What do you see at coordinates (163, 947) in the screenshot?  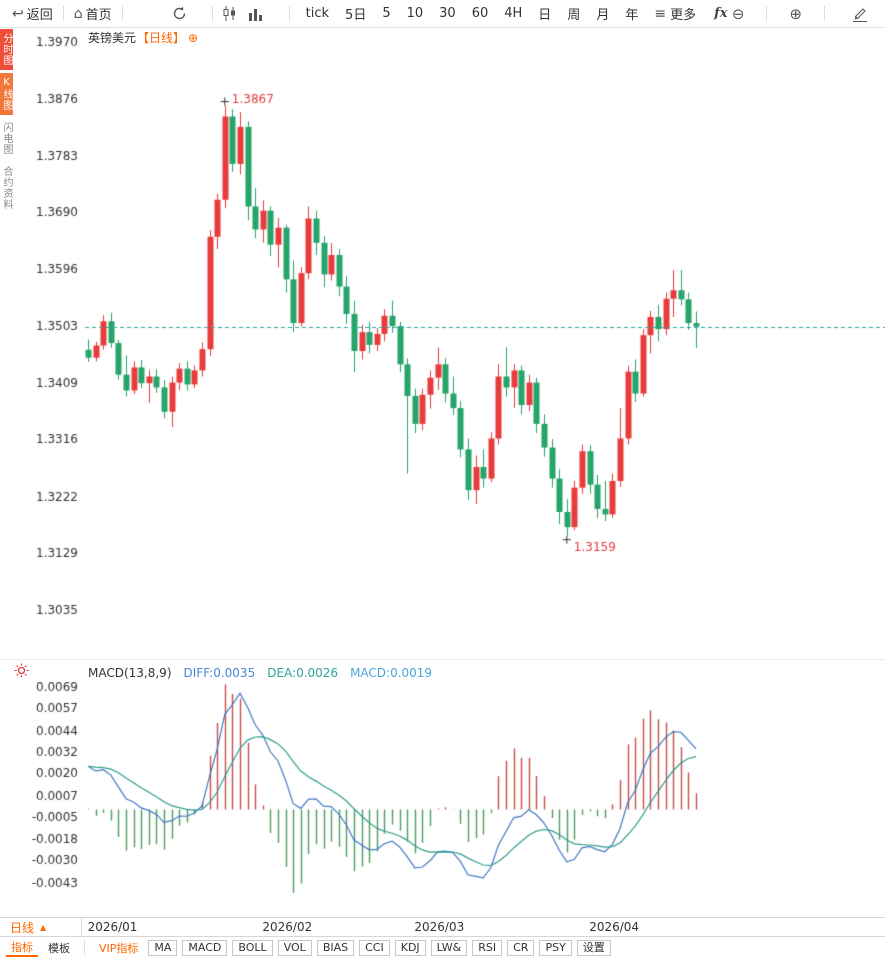 I see `indicator-ma: MA` at bounding box center [163, 947].